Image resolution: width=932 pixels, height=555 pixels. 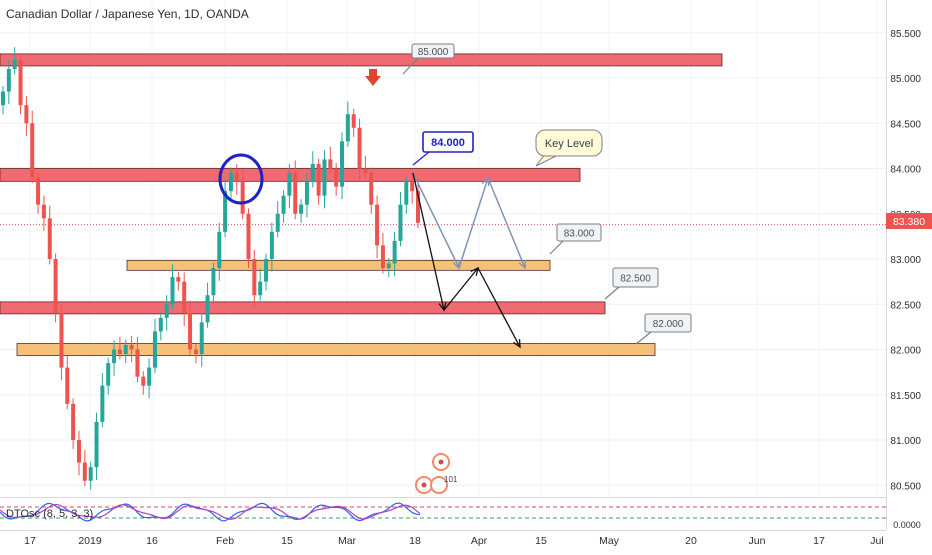 What do you see at coordinates (479, 541) in the screenshot?
I see `time-tick-label: Apr` at bounding box center [479, 541].